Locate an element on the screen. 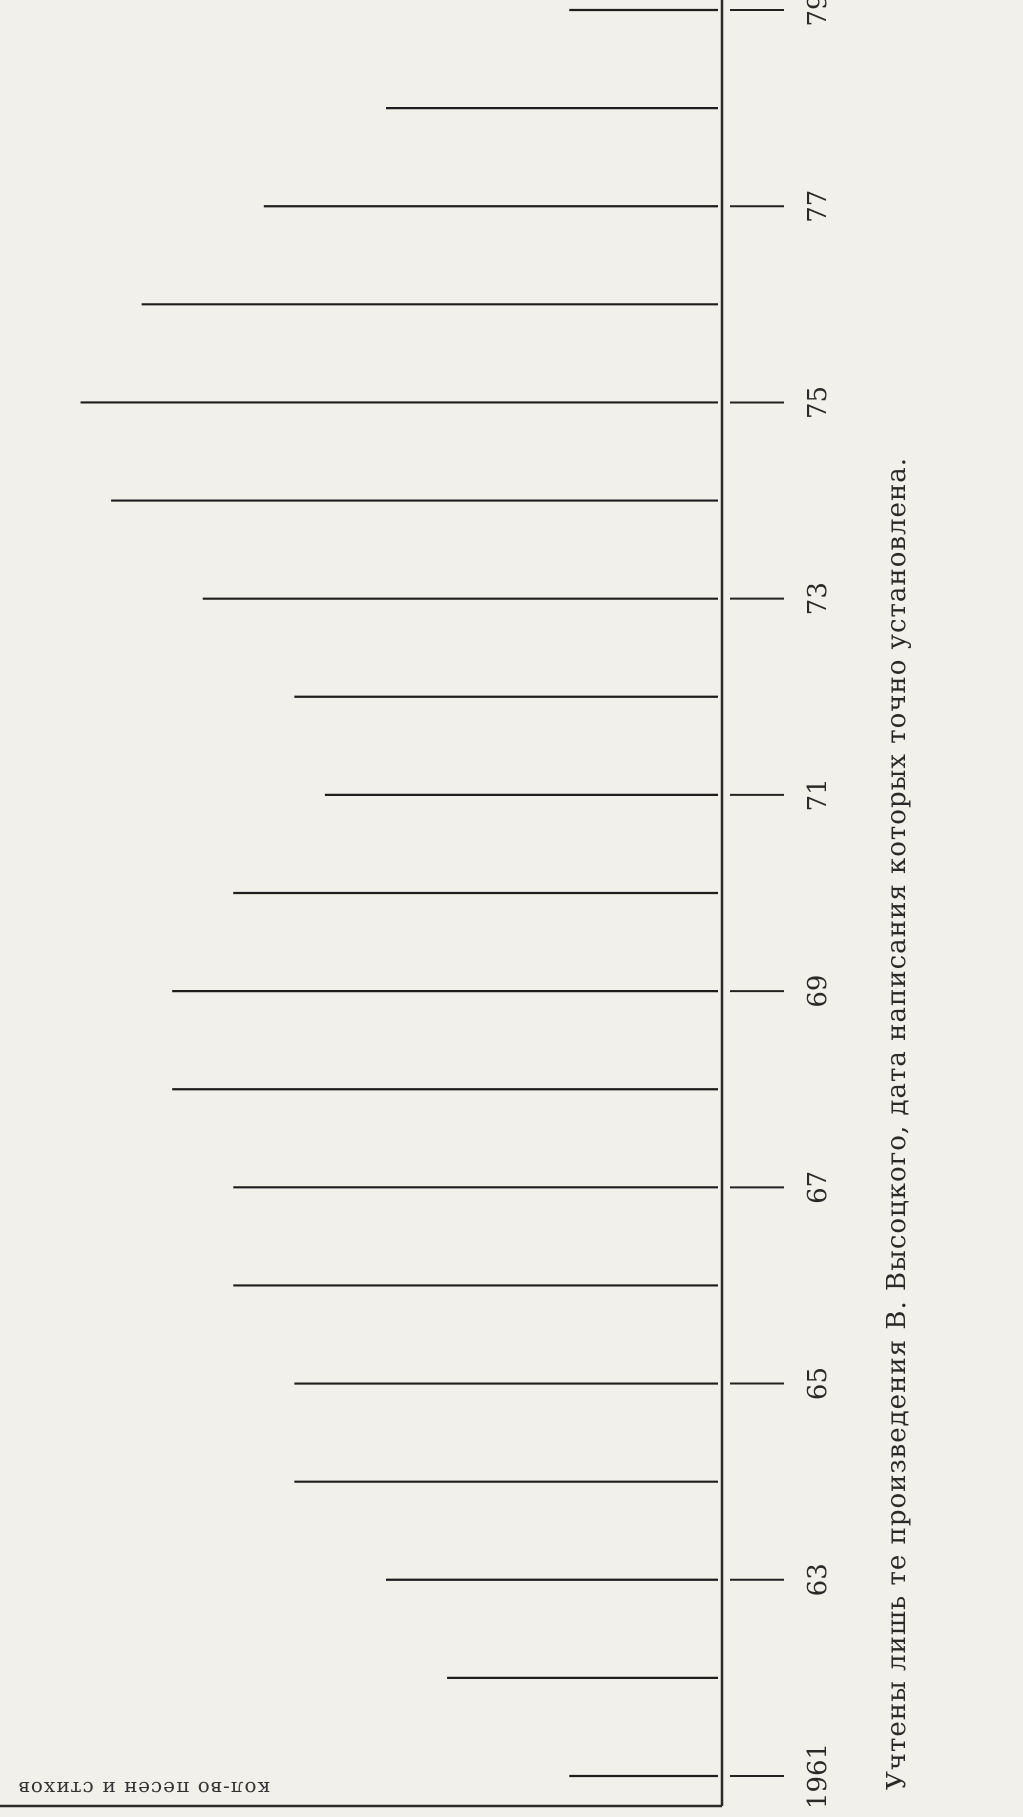 This screenshot has height=1817, width=1023. tick-label-1963: 63 is located at coordinates (818, 1579).